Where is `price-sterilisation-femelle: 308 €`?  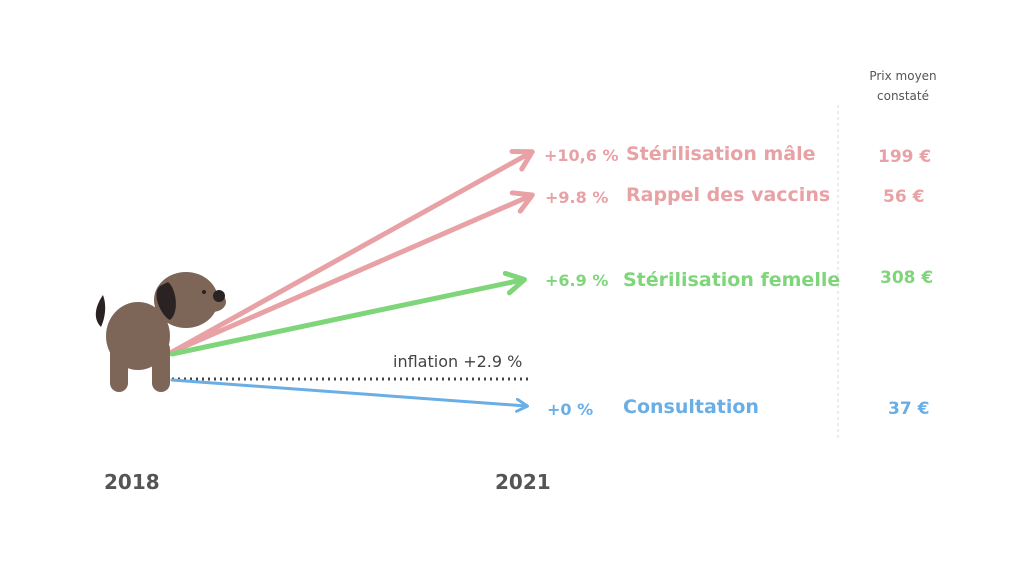
price-sterilisation-femelle: 308 € is located at coordinates (907, 278).